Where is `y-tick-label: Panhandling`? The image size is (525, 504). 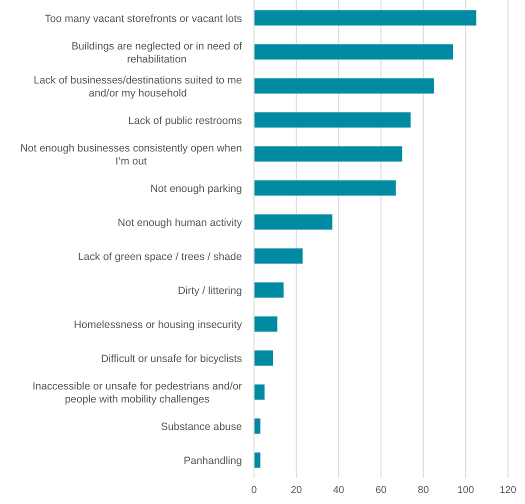
y-tick-label: Panhandling is located at coordinates (213, 461).